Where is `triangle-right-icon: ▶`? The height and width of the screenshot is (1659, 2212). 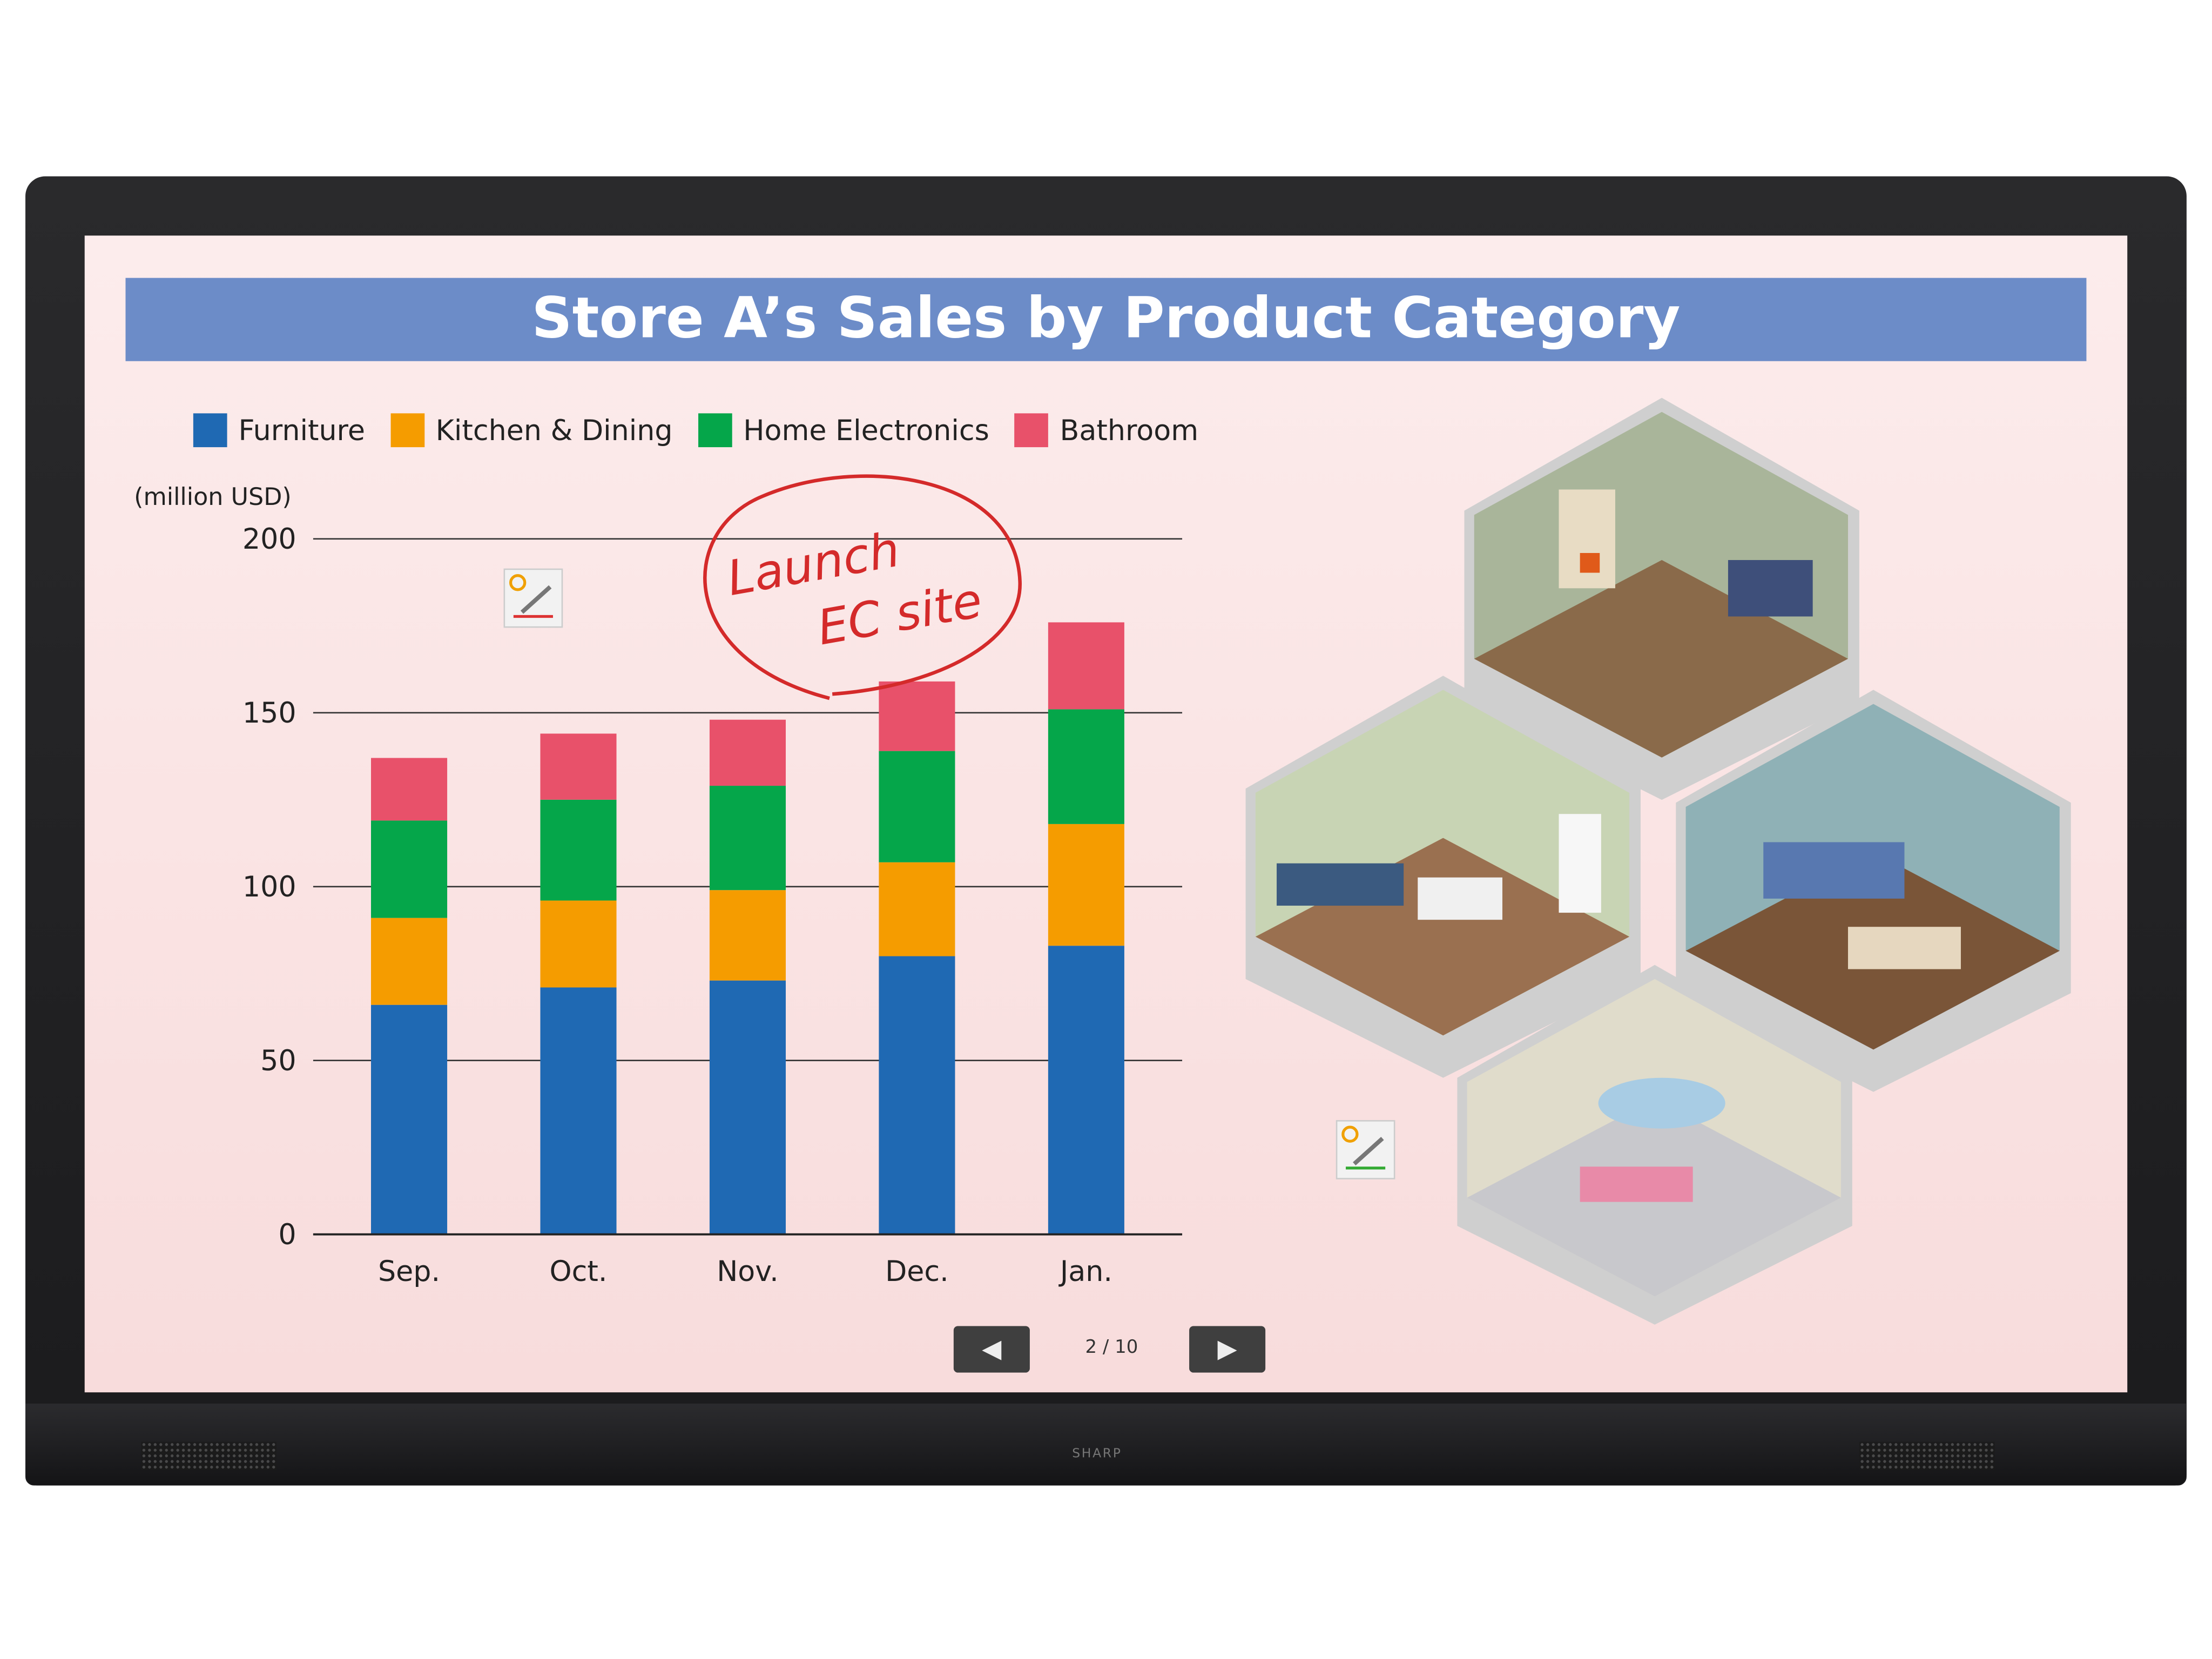
triangle-right-icon: ▶ is located at coordinates (1227, 1348).